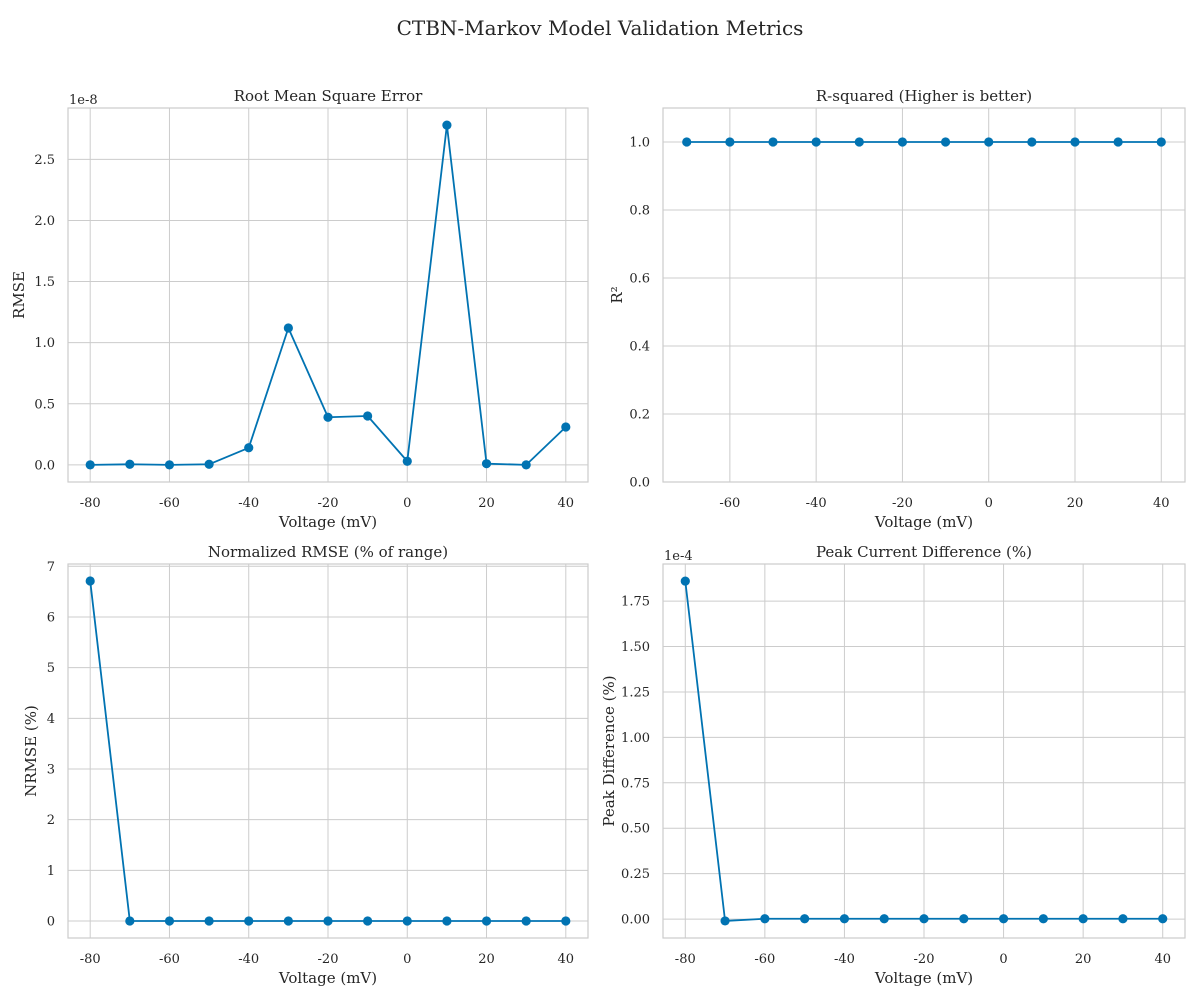 Image resolution: width=1200 pixels, height=1000 pixels. I want to click on y-tick-label: 7, so click(51, 567).